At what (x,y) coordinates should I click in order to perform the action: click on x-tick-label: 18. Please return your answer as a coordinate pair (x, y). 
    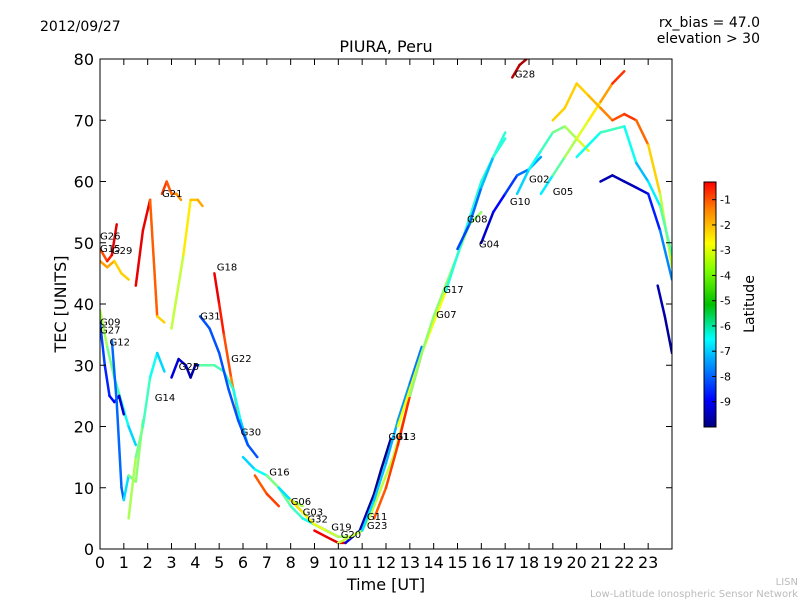
    Looking at the image, I should click on (529, 562).